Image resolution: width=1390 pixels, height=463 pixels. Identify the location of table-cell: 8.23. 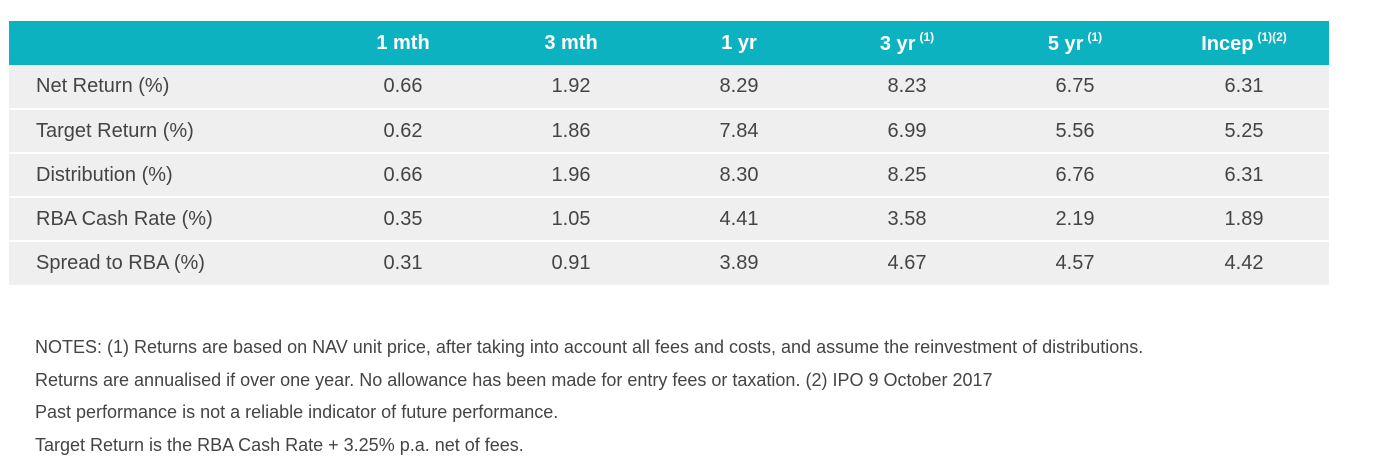
(907, 86).